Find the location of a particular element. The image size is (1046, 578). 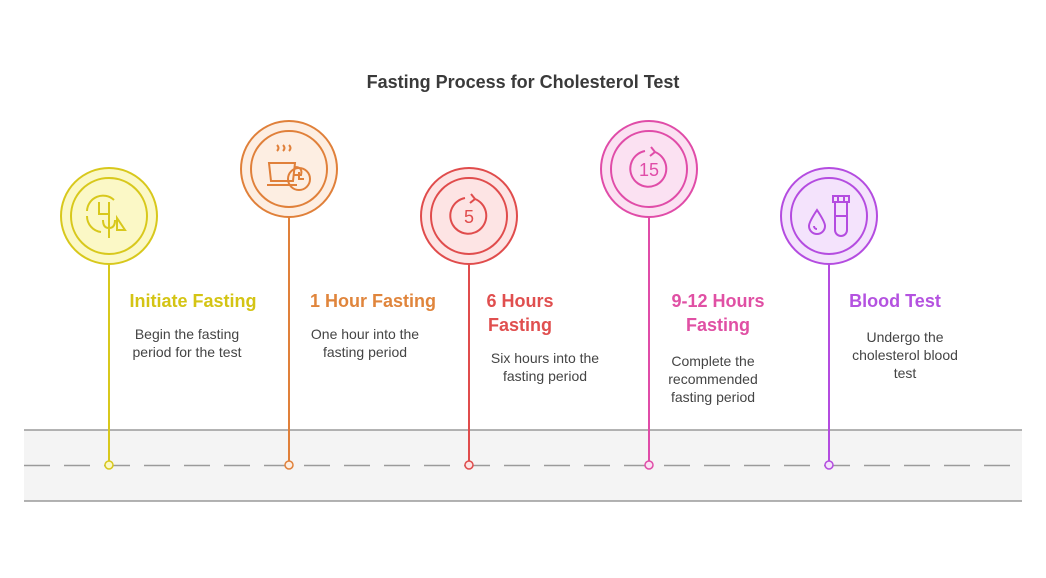

step-title: 1 Hour Fasting is located at coordinates (372, 301).